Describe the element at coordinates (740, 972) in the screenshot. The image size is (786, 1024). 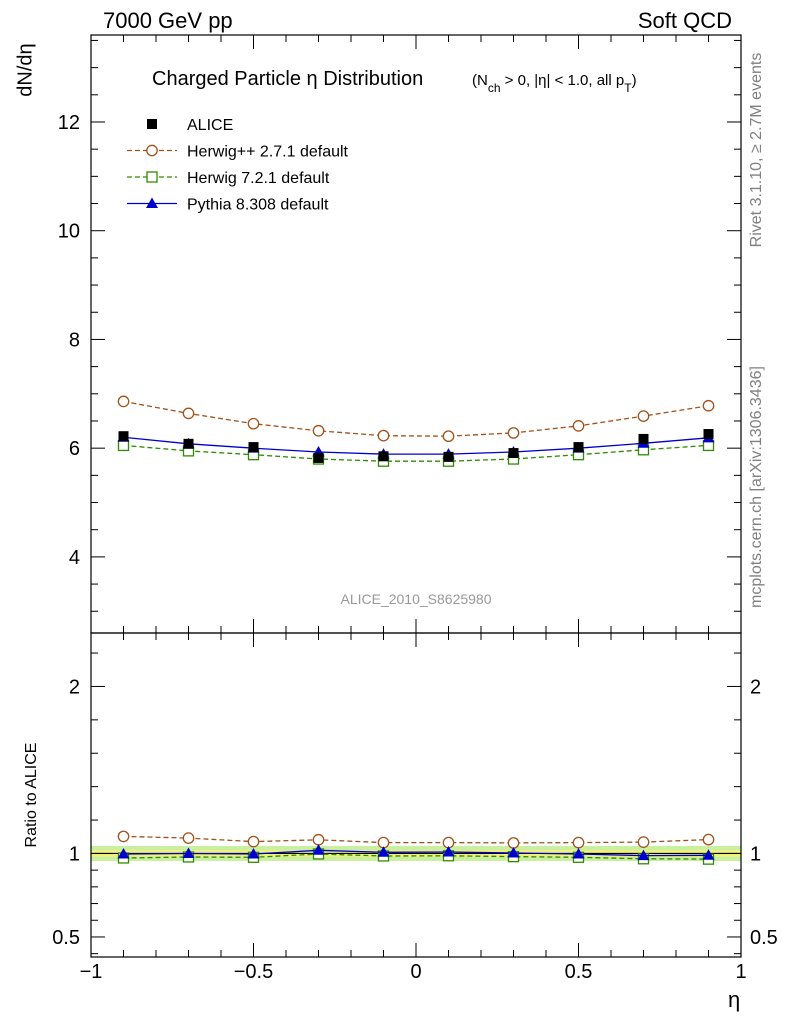
I see `x-tick-label: 1` at that location.